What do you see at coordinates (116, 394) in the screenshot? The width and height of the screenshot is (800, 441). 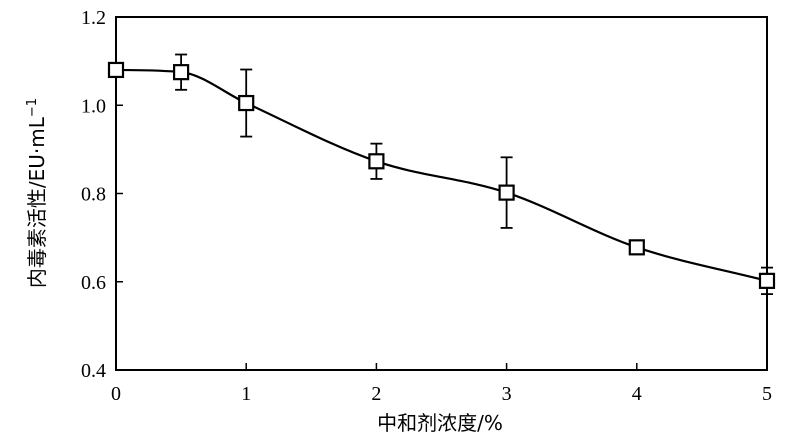 I see `x-tick-label: 0` at bounding box center [116, 394].